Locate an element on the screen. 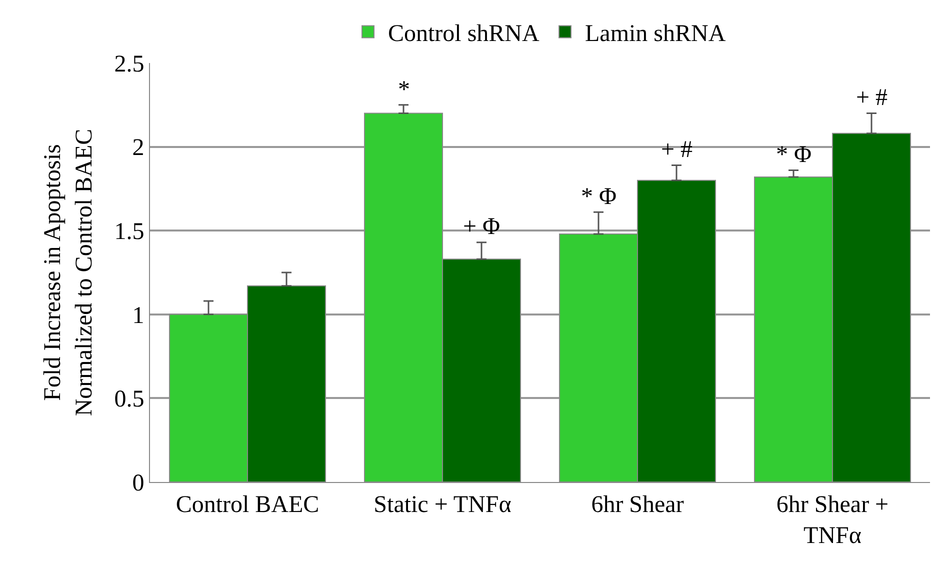 The width and height of the screenshot is (940, 567). y-tick-label: 1.5 is located at coordinates (129, 232).